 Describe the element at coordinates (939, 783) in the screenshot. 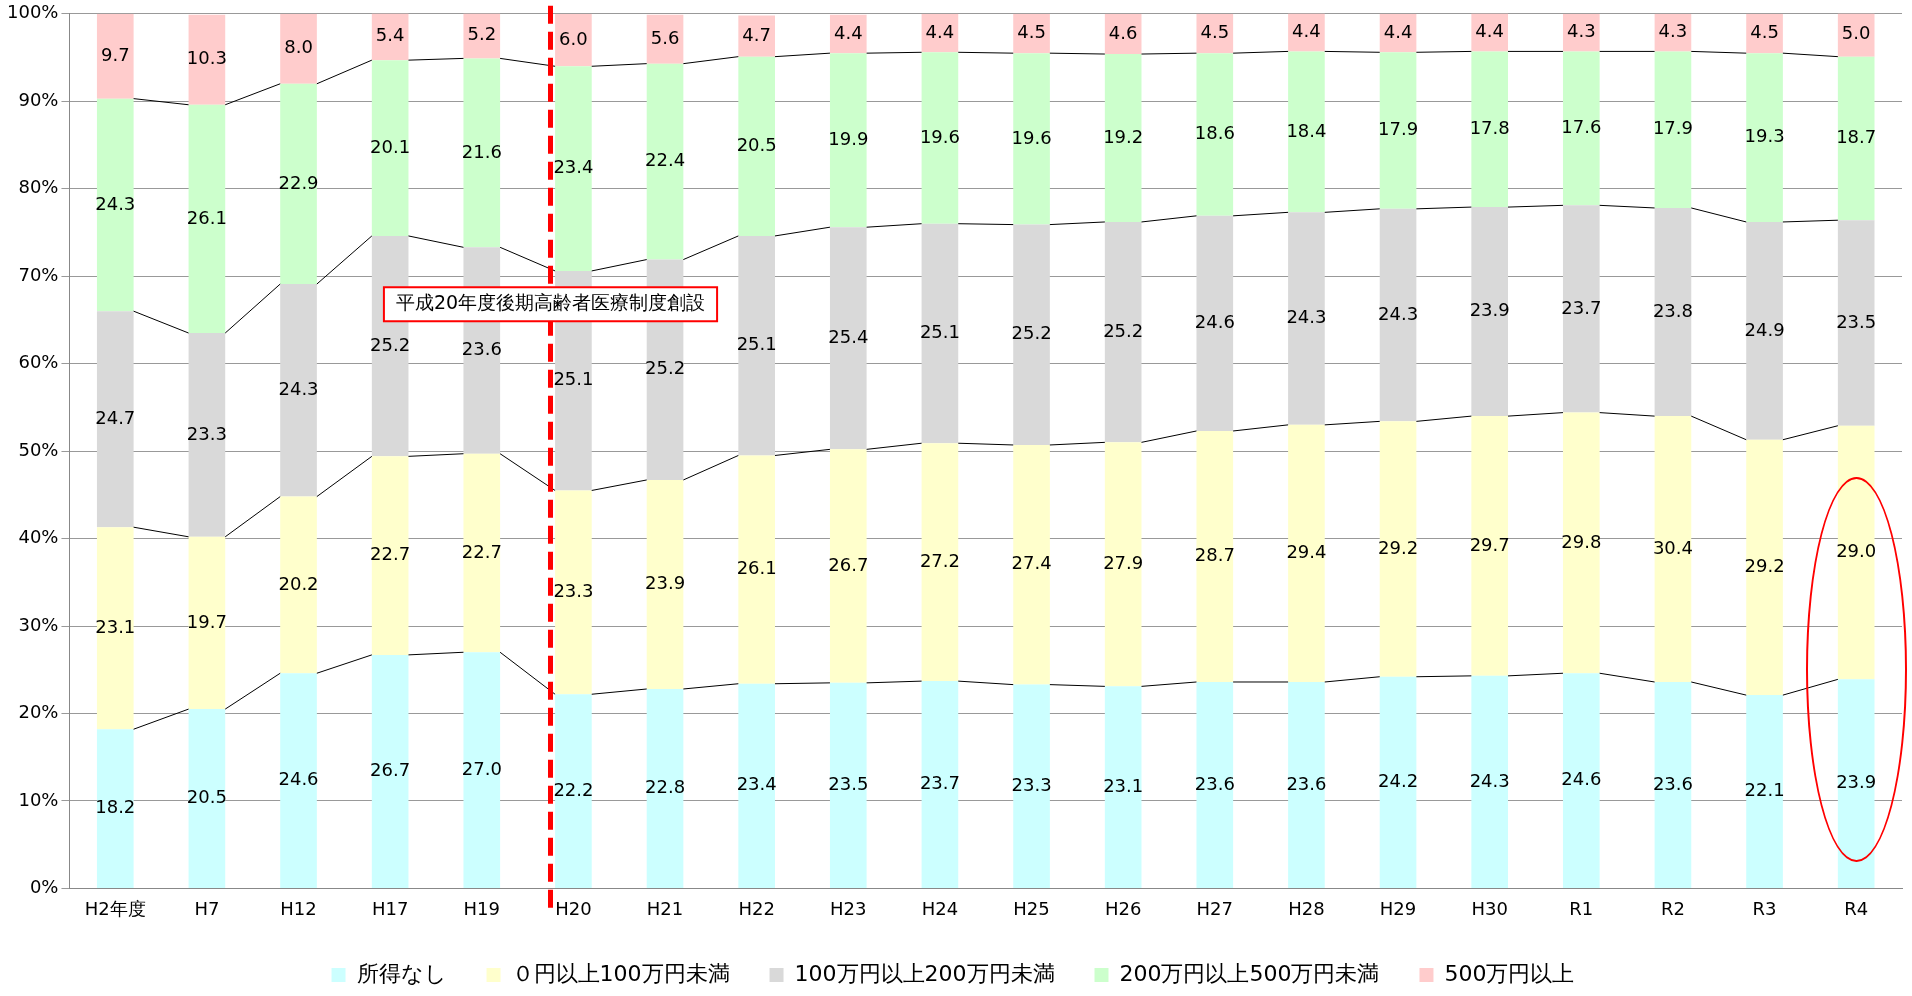

I see `data-label: 23.7` at that location.